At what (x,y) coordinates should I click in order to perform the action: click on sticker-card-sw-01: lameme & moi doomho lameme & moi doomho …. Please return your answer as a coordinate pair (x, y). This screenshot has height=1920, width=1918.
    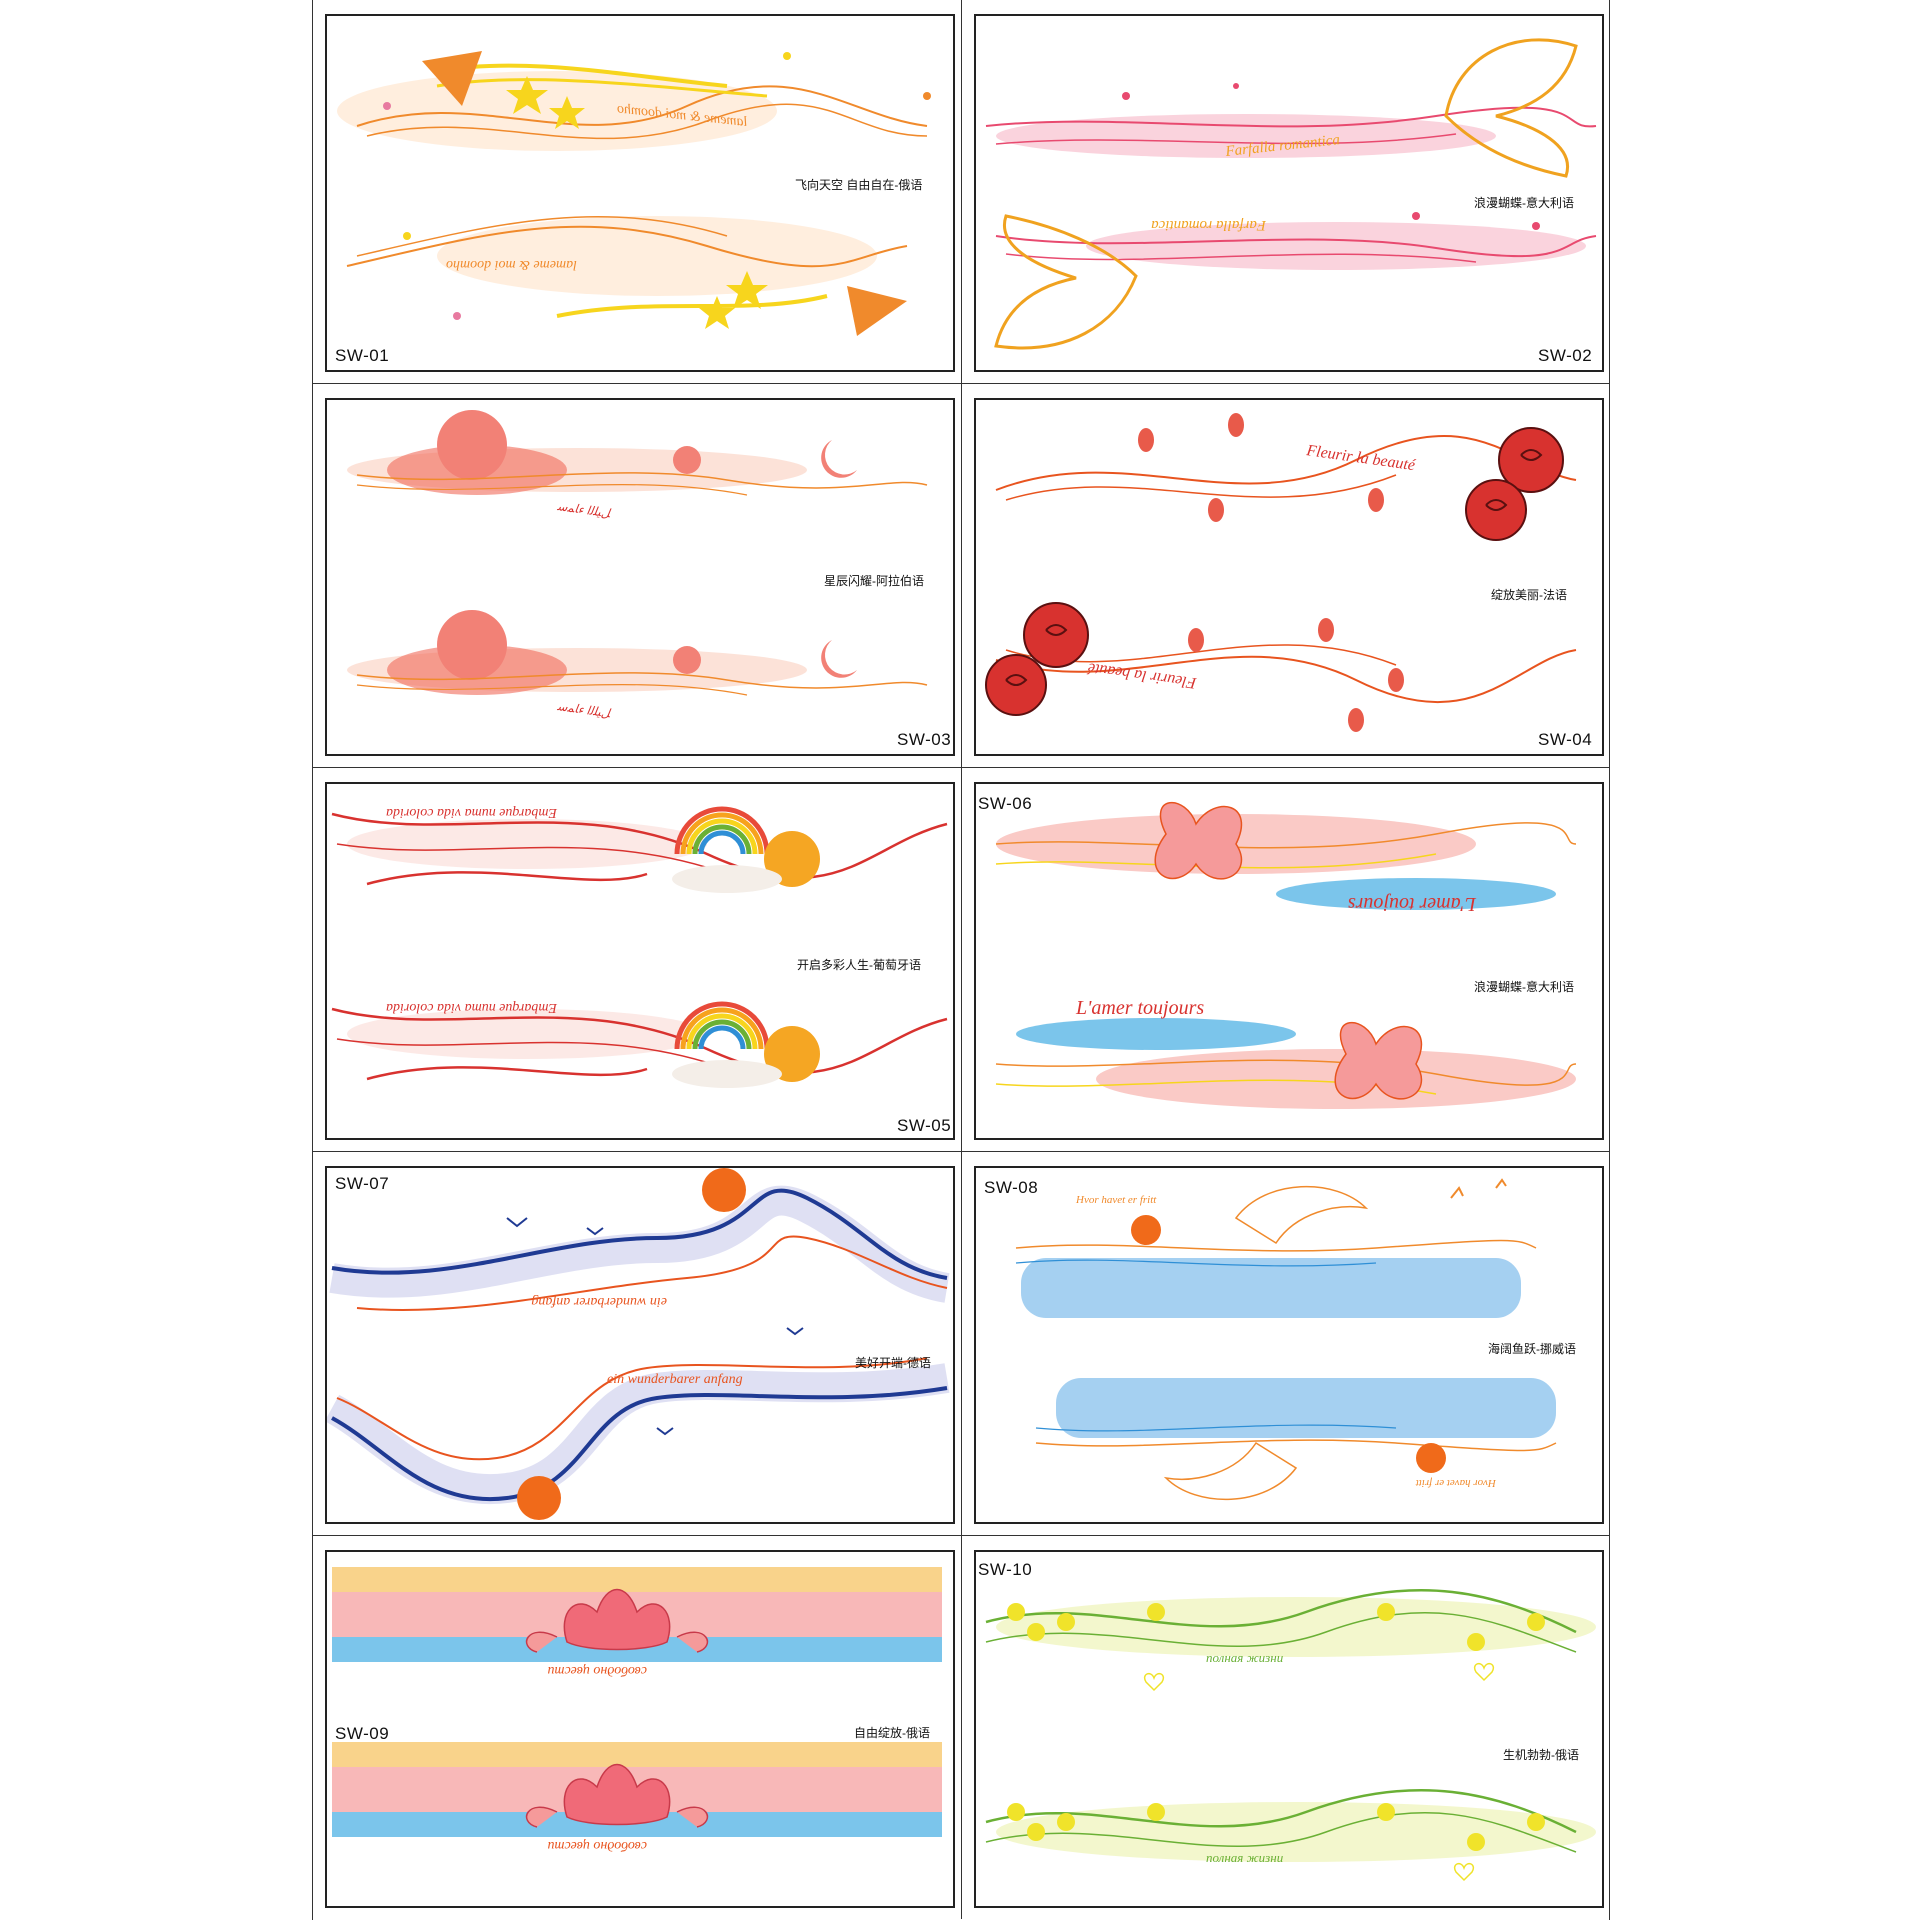
    Looking at the image, I should click on (640, 193).